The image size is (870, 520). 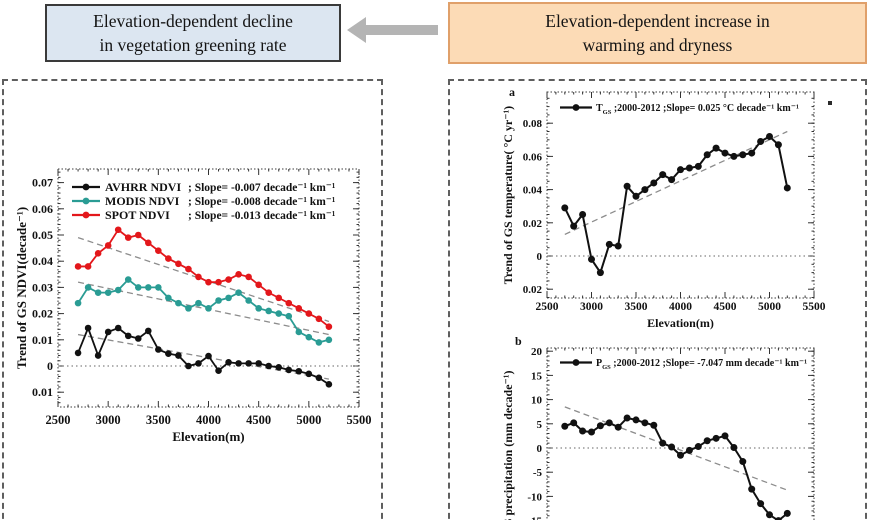 I want to click on pgs-ytick-label: -15, so click(x=534, y=518).